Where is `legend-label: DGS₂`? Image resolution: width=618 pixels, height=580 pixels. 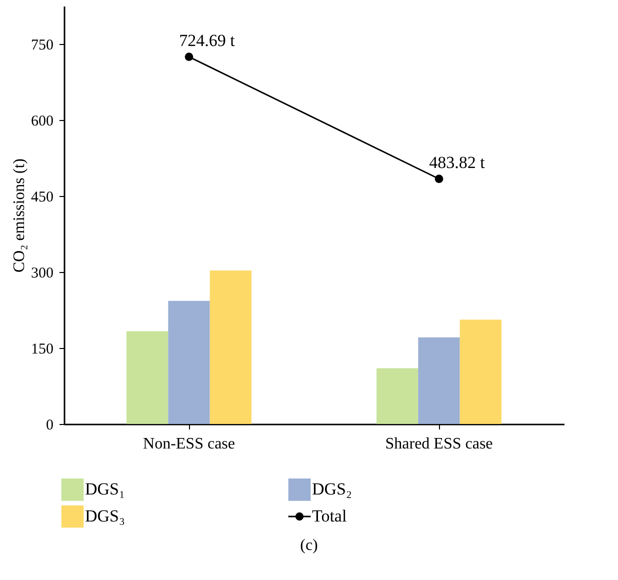
legend-label: DGS₂ is located at coordinates (332, 489).